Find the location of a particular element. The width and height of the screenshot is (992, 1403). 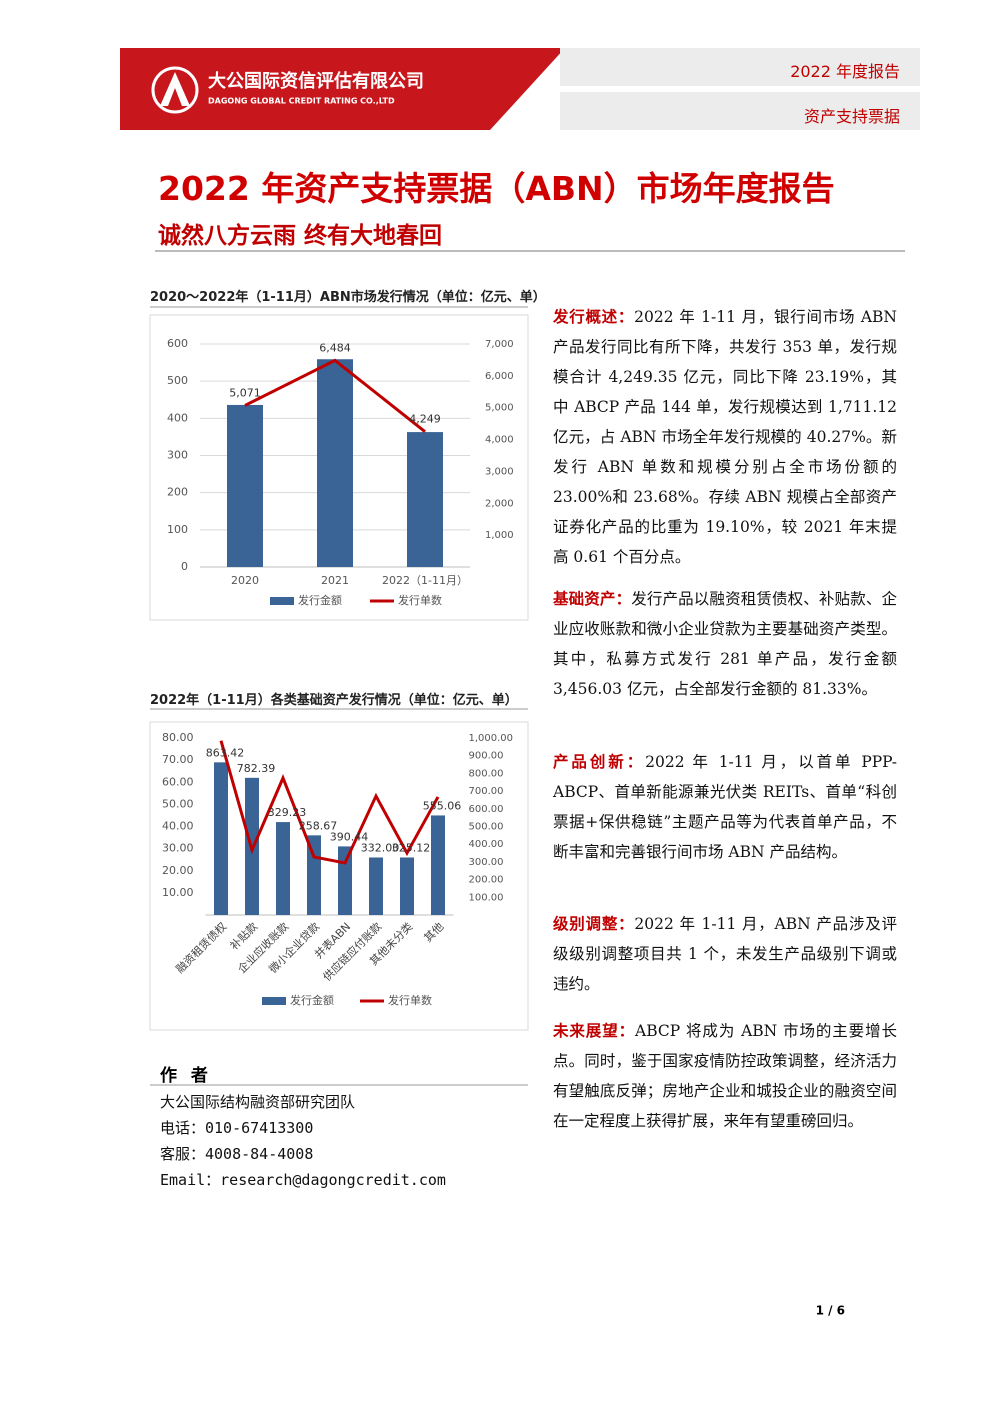

y2-tick-label: 6,000 is located at coordinates (499, 376).